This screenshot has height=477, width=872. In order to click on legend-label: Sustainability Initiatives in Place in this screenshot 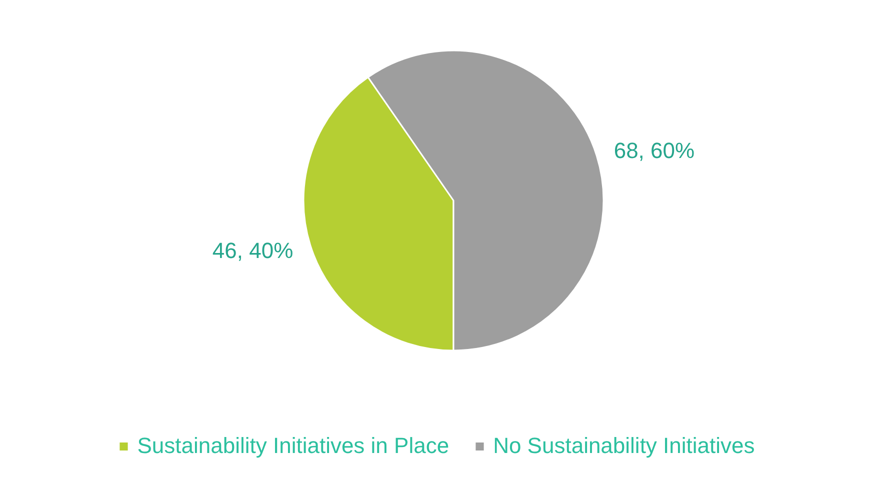, I will do `click(293, 446)`.